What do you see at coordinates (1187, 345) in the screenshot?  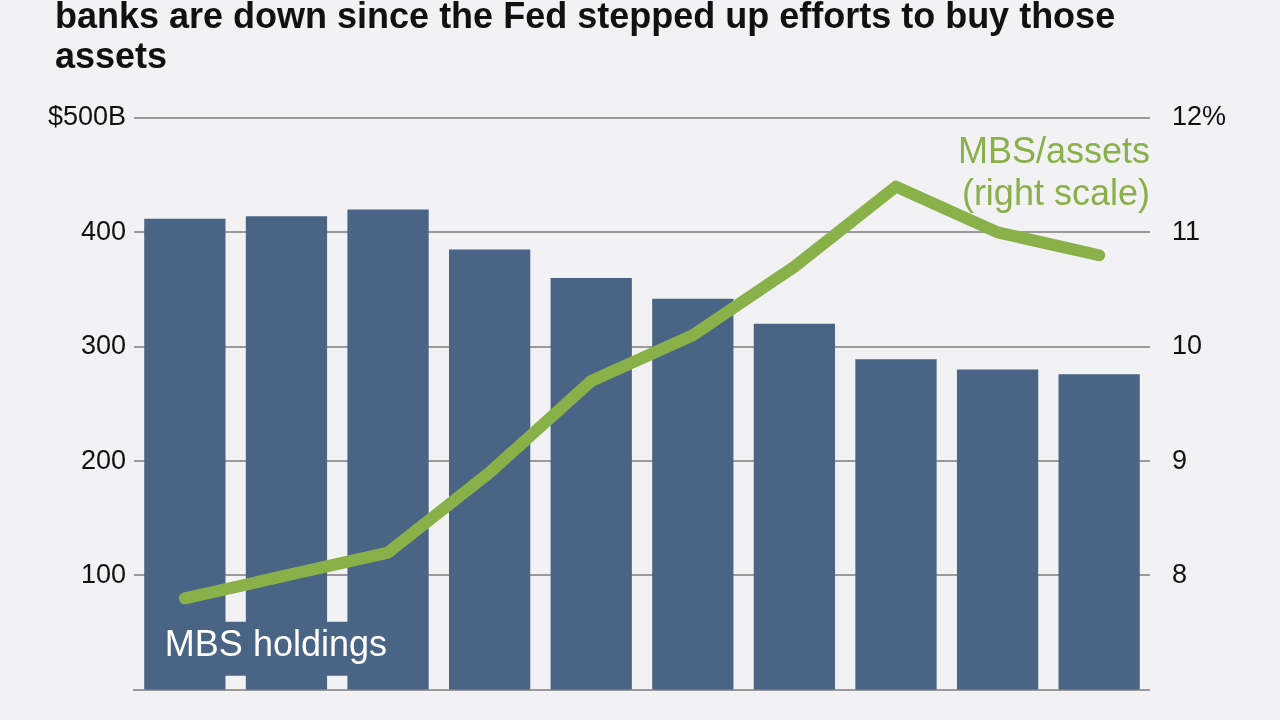 I see `y2-tick-label: 10` at bounding box center [1187, 345].